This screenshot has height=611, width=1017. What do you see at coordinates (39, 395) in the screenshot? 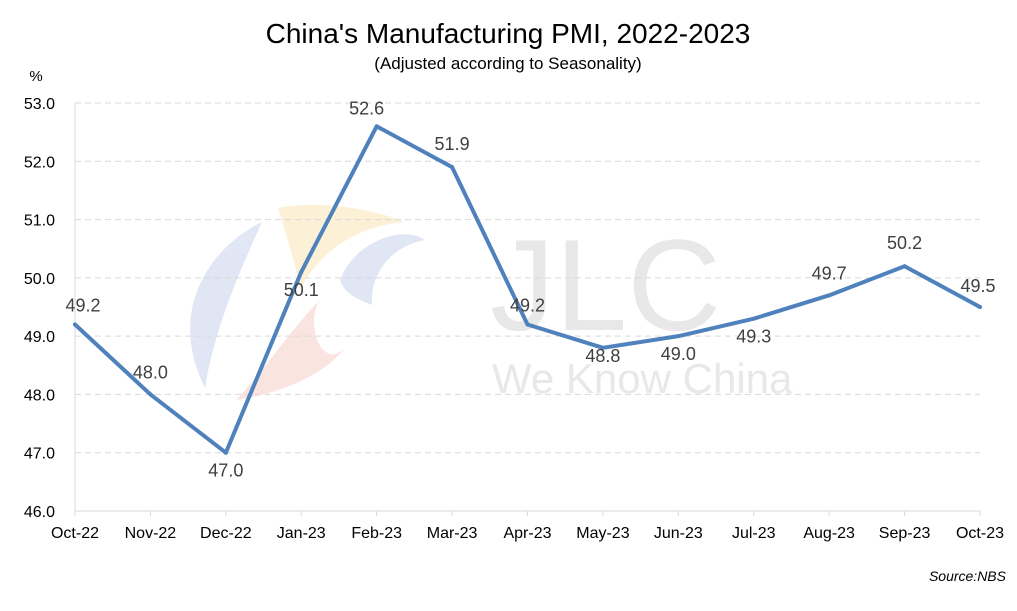
I see `y-tick-label: 48.0` at bounding box center [39, 395].